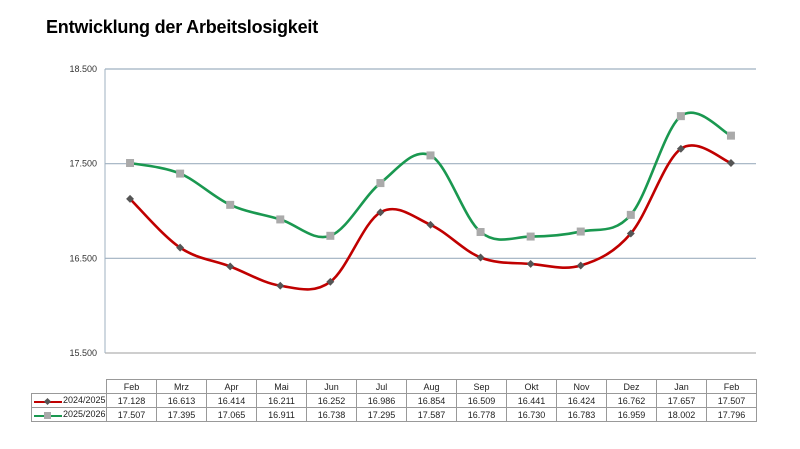 This screenshot has height=449, width=800. What do you see at coordinates (231, 414) in the screenshot?
I see `table-cell: 17.065` at bounding box center [231, 414].